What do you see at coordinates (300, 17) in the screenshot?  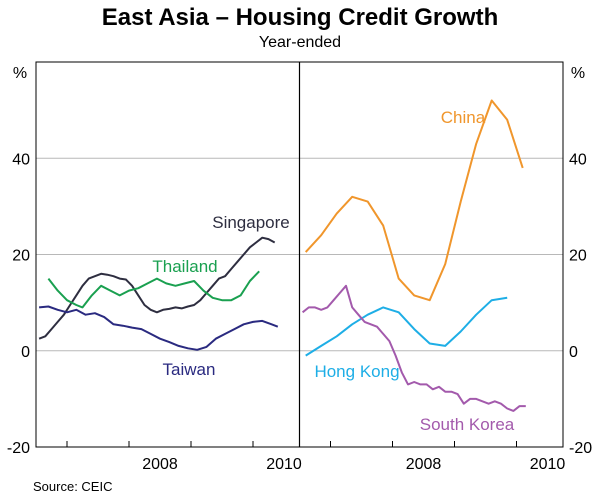 I see `chart-title: East Asia – Housing Credit Growth` at bounding box center [300, 17].